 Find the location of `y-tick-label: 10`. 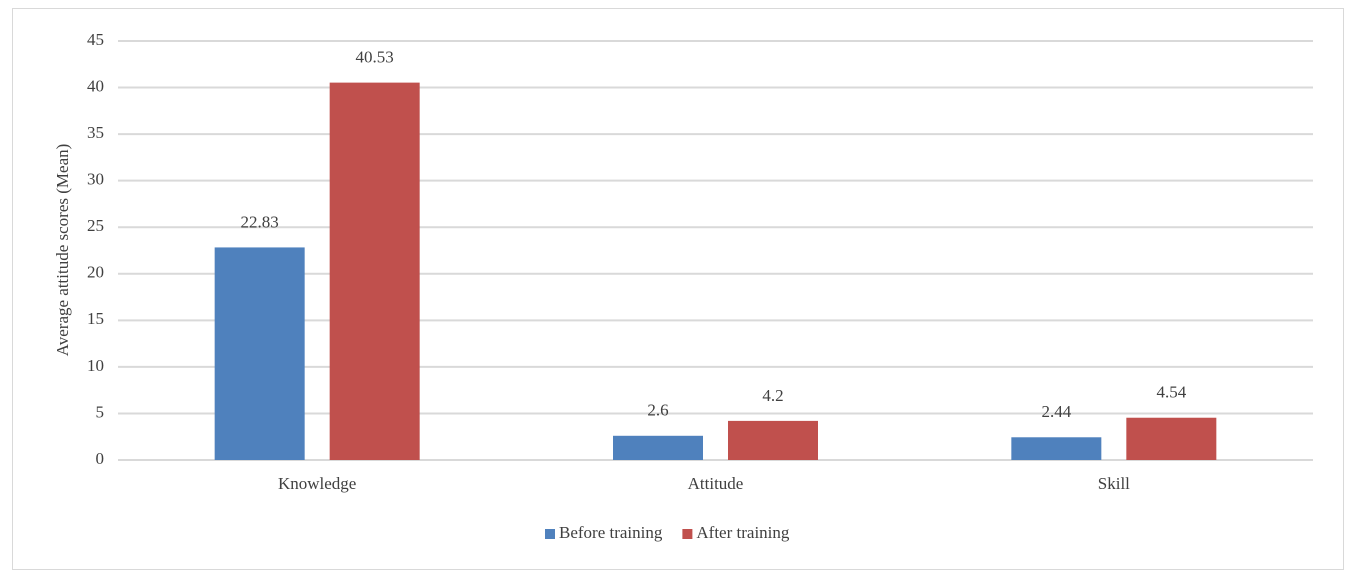

y-tick-label: 10 is located at coordinates (95, 365).